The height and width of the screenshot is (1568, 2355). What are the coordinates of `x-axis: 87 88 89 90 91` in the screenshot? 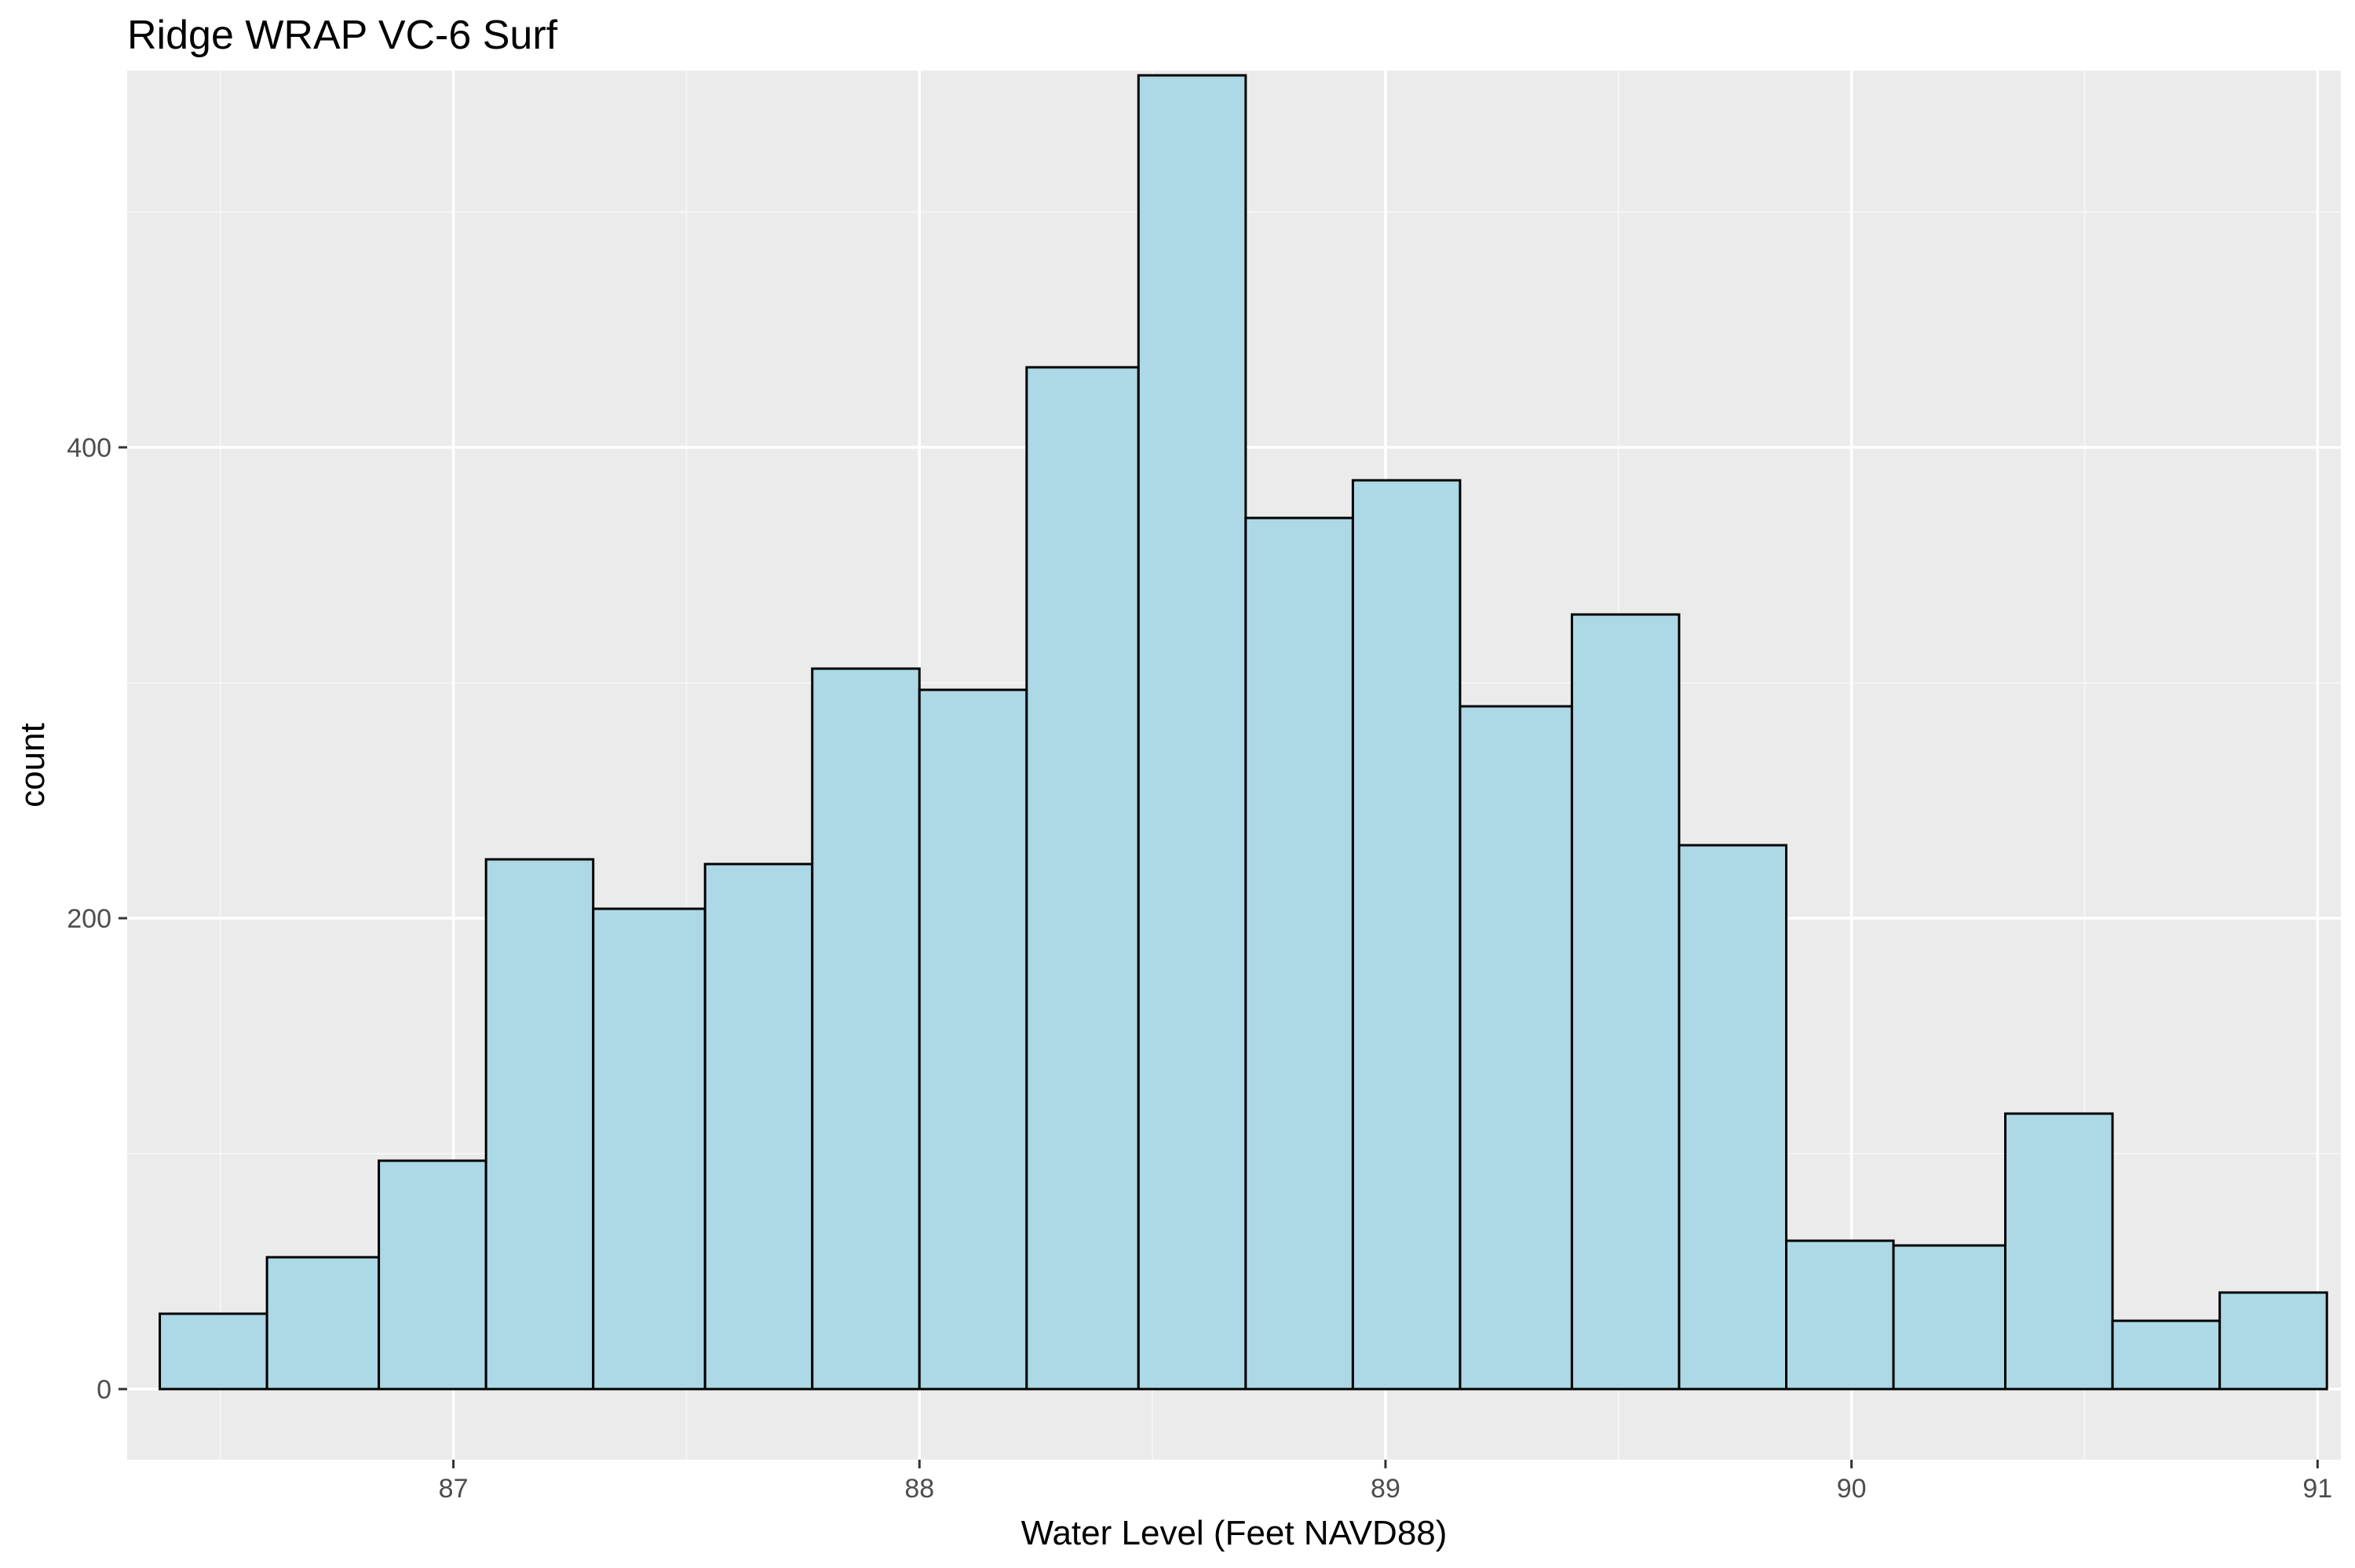 It's located at (1385, 1482).